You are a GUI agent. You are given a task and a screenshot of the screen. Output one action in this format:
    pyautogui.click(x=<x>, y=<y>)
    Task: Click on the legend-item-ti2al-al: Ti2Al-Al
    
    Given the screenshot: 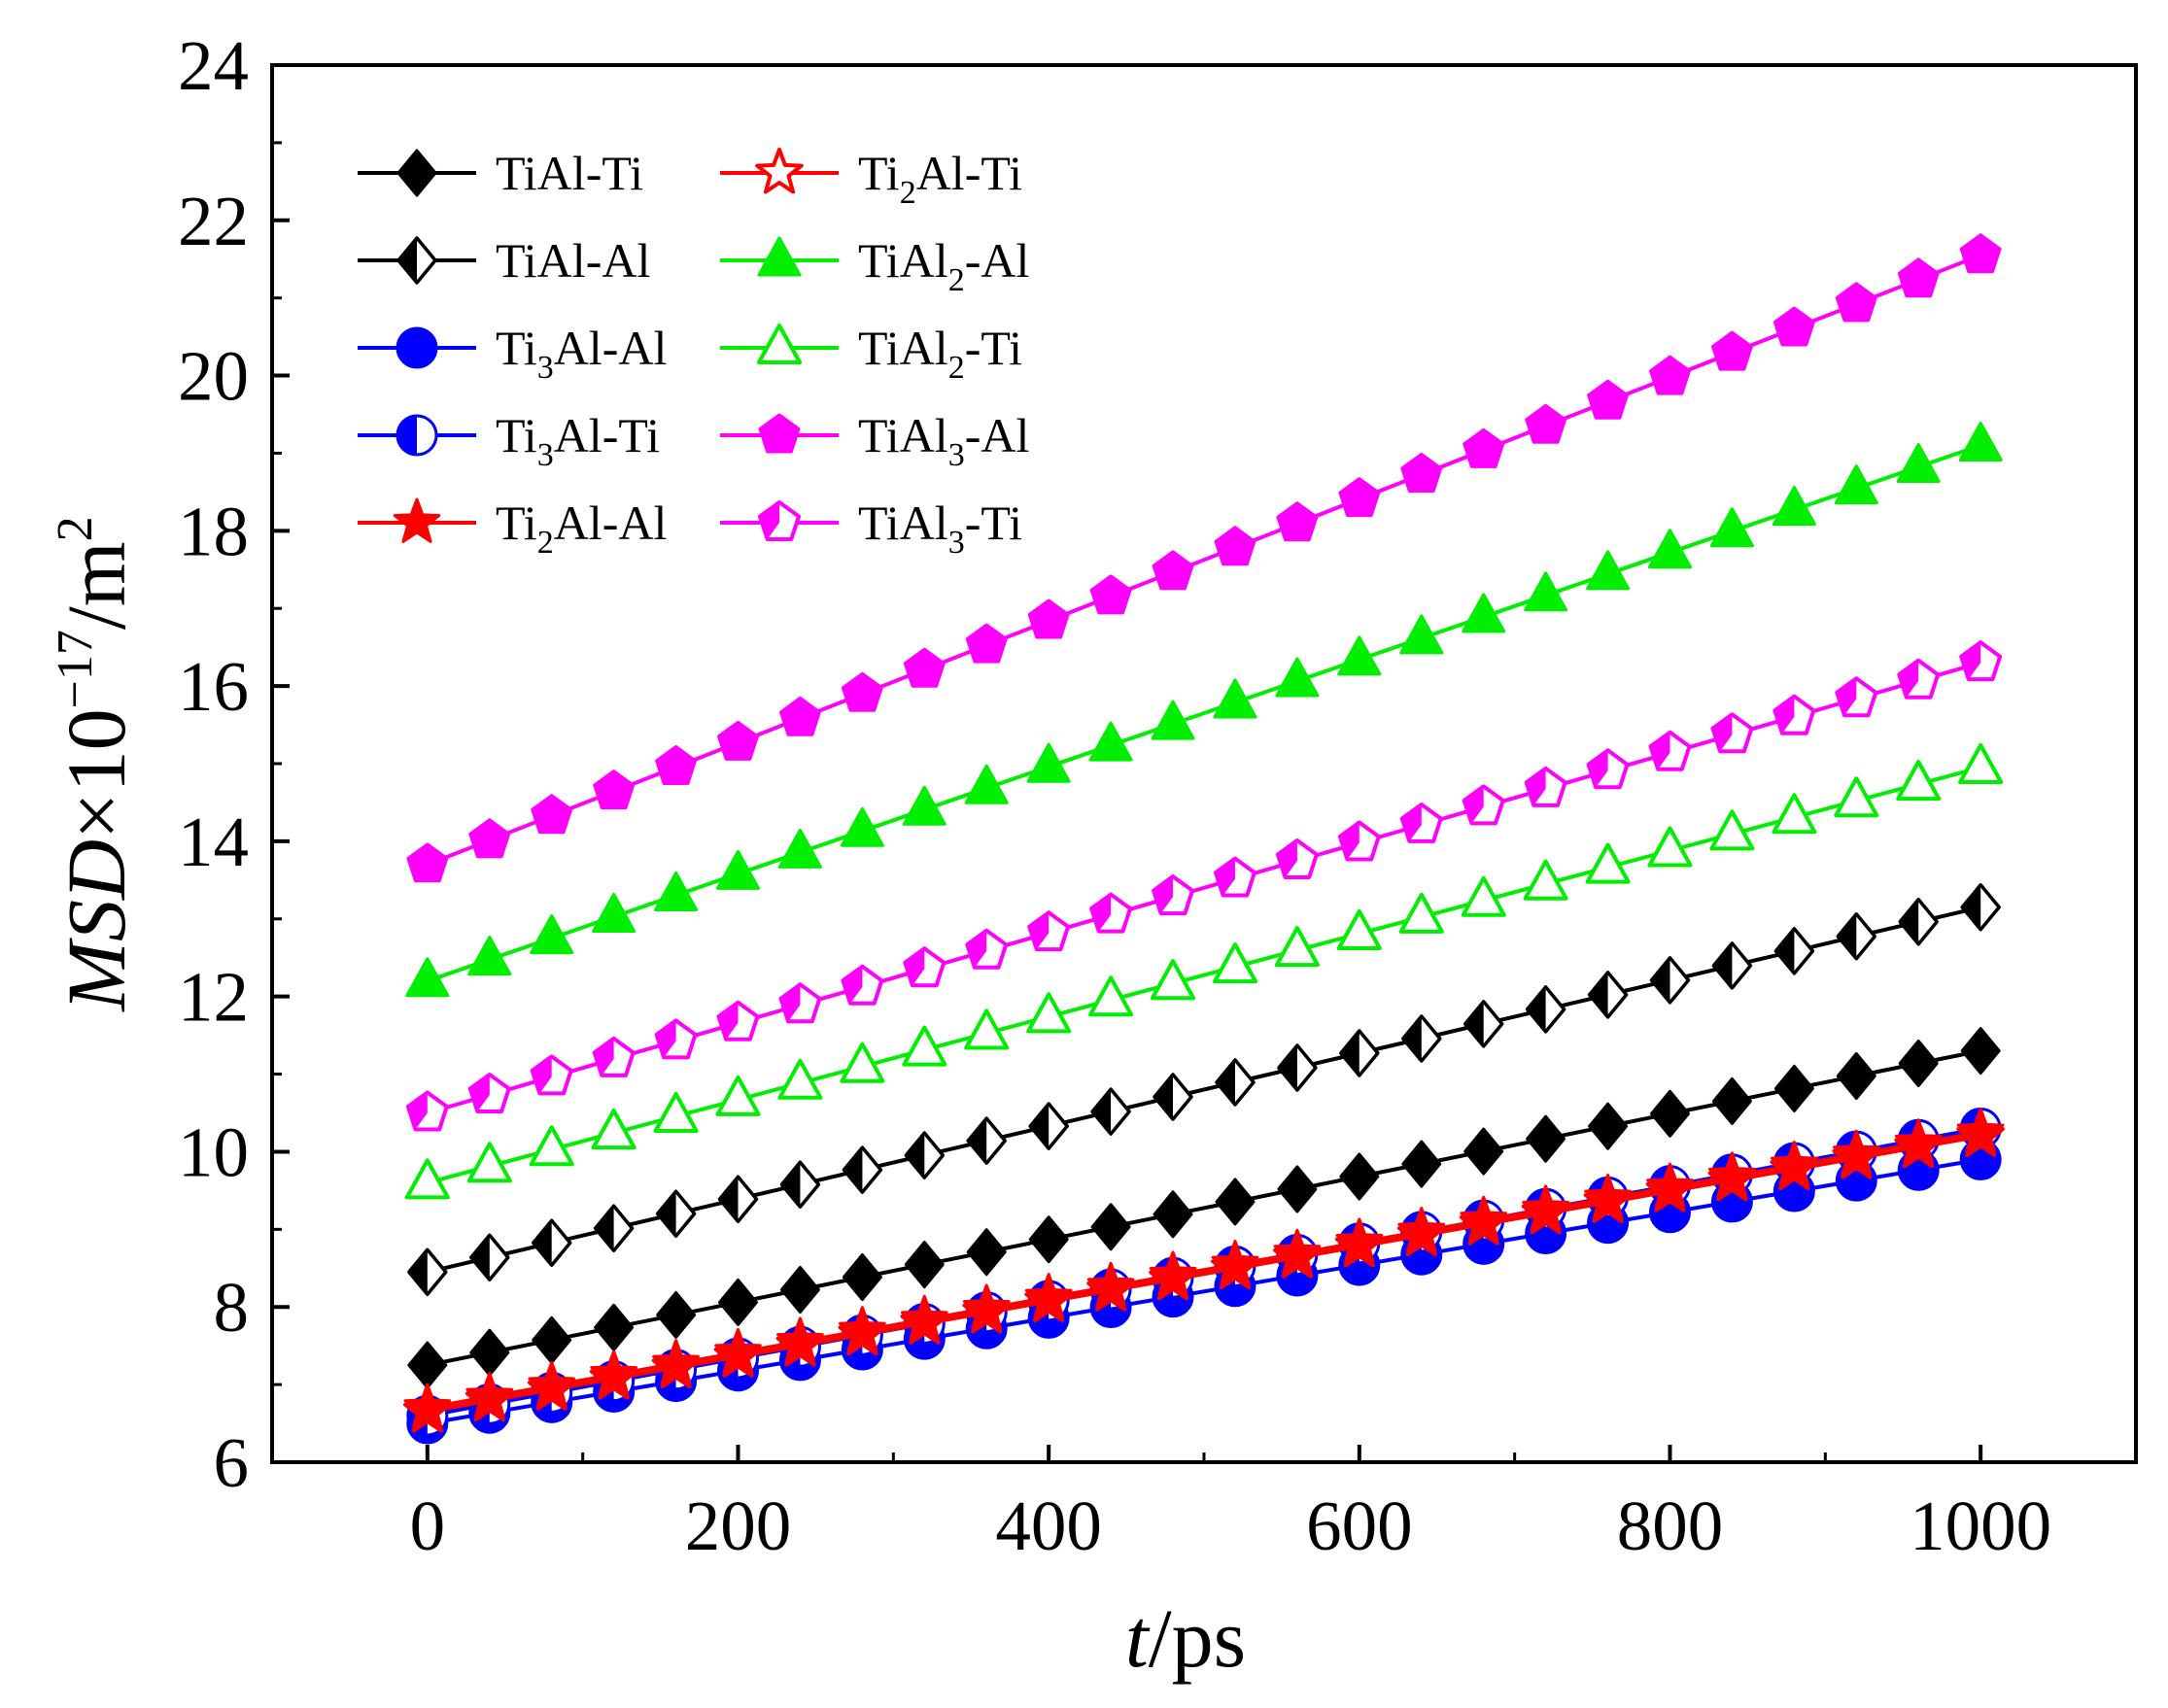 What is the action you would take?
    pyautogui.click(x=512, y=528)
    